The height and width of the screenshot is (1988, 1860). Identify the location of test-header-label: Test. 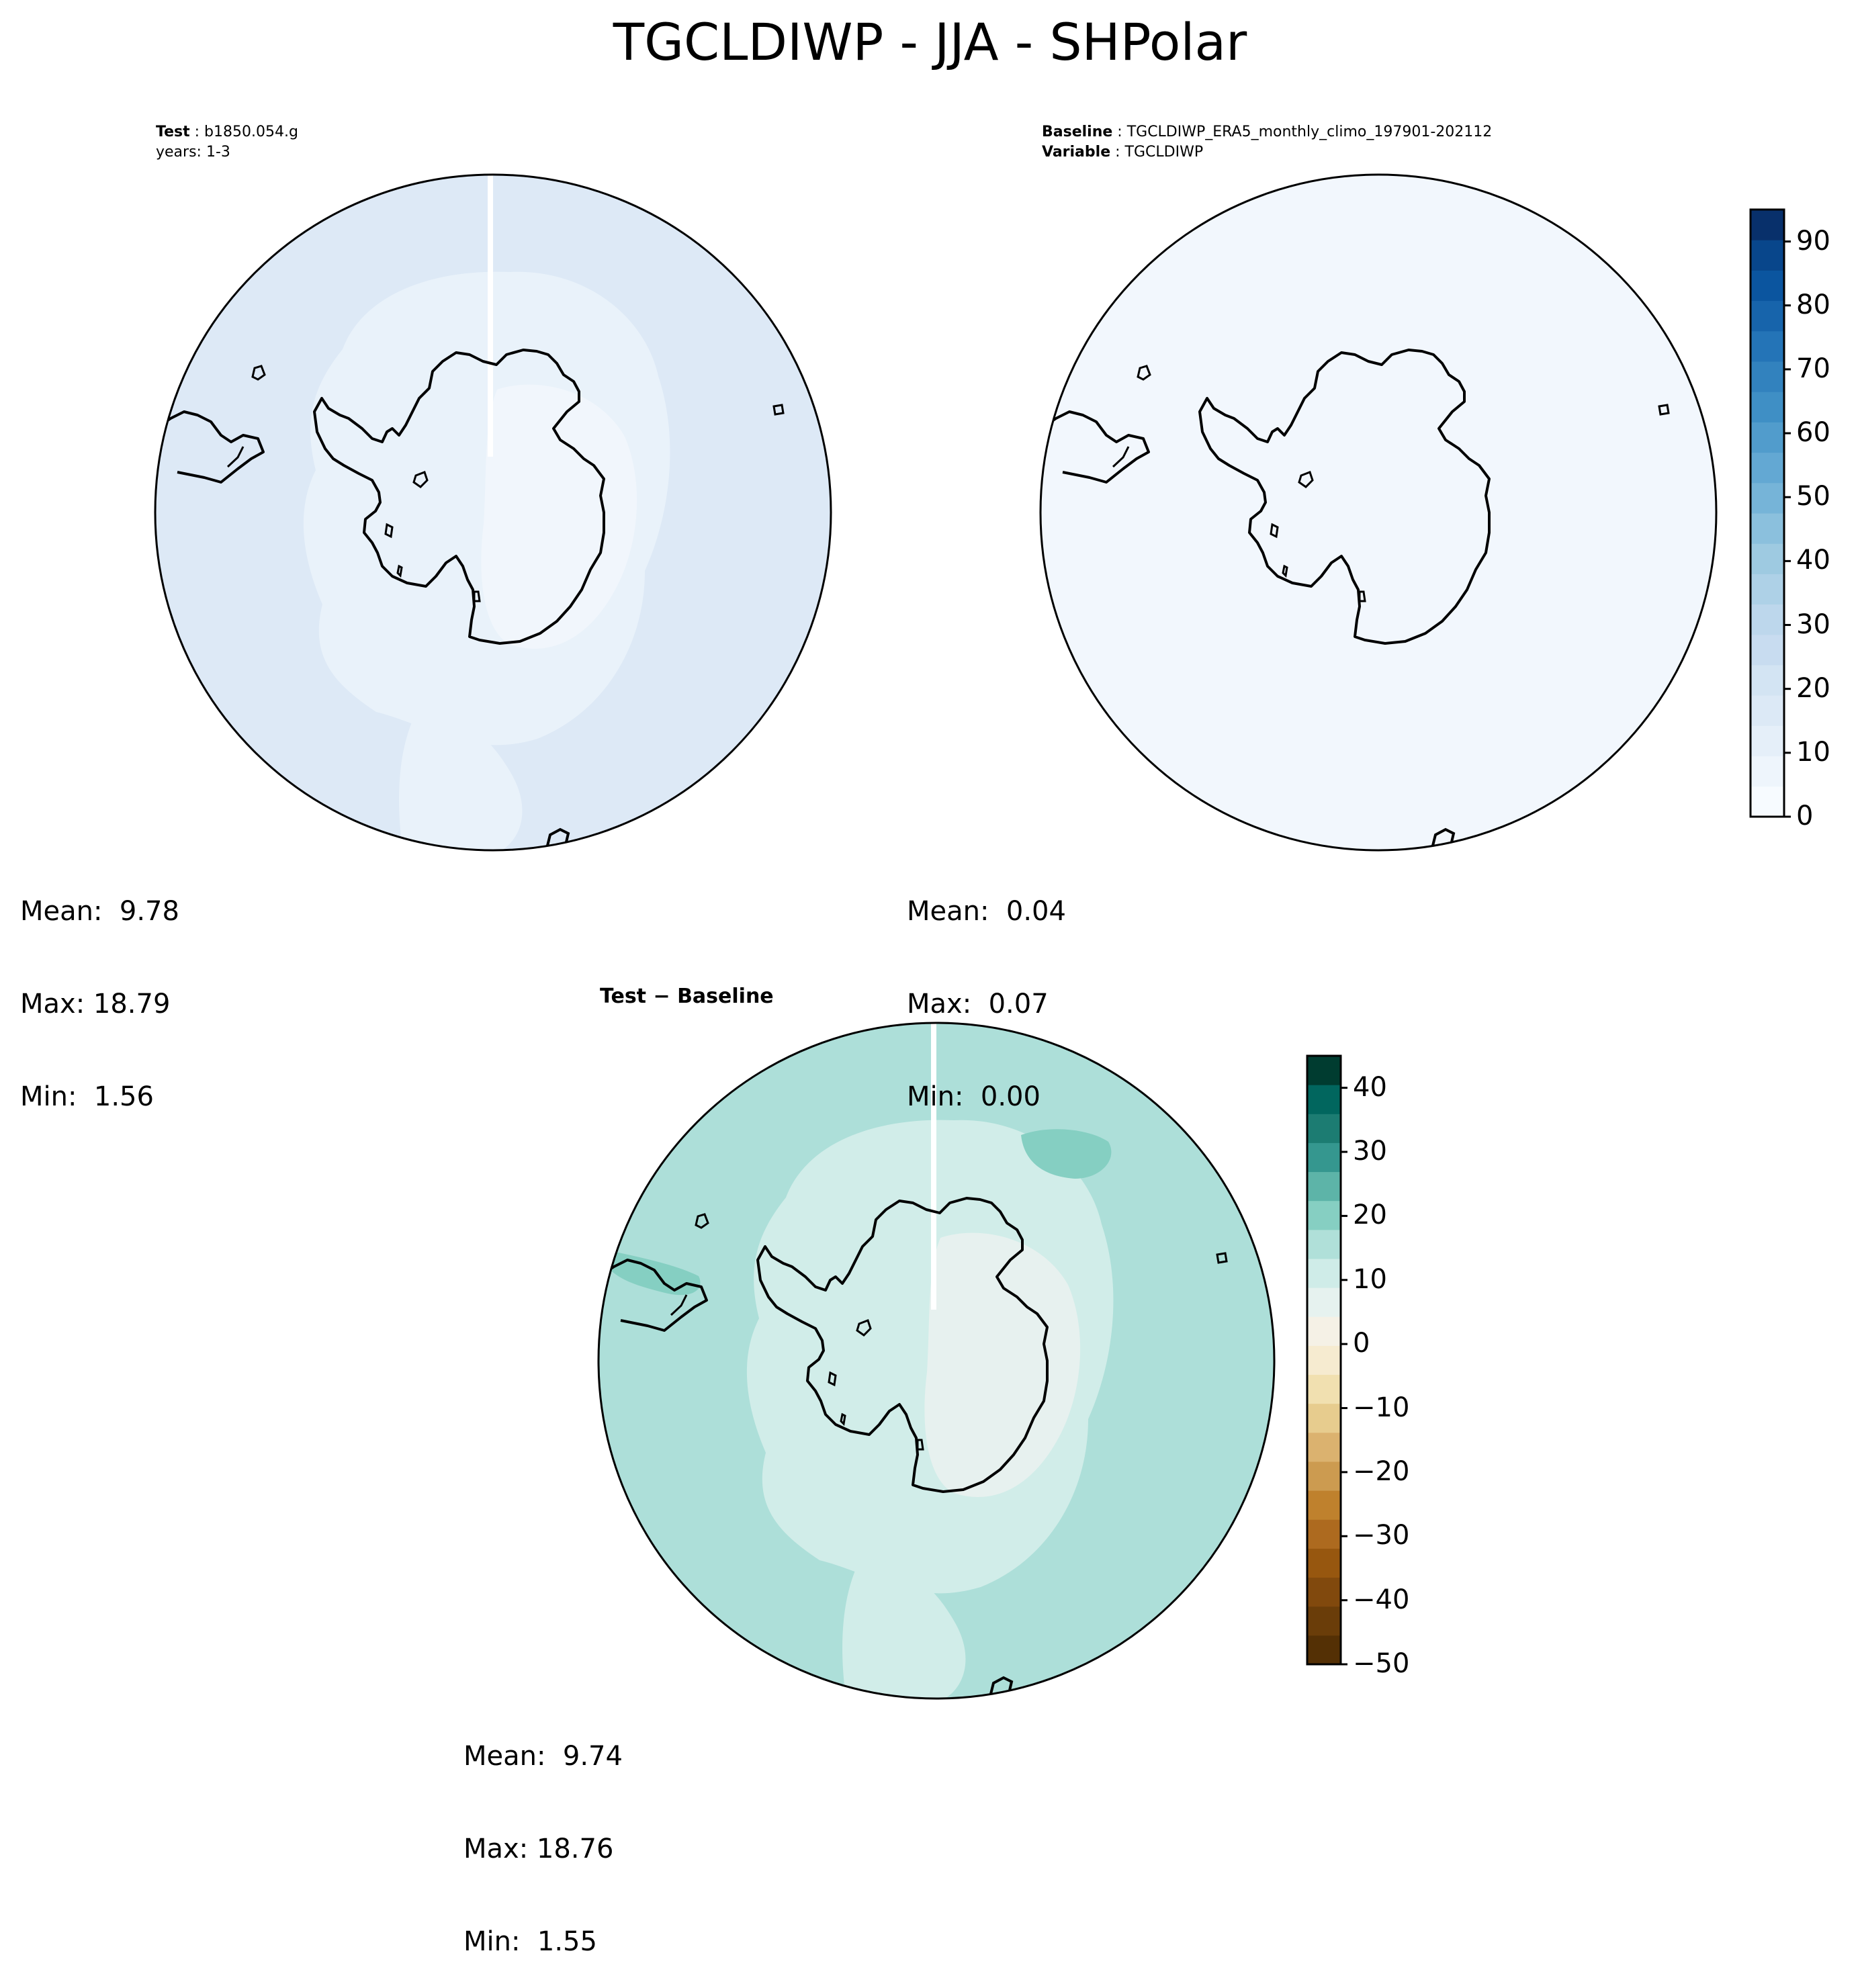
(173, 132).